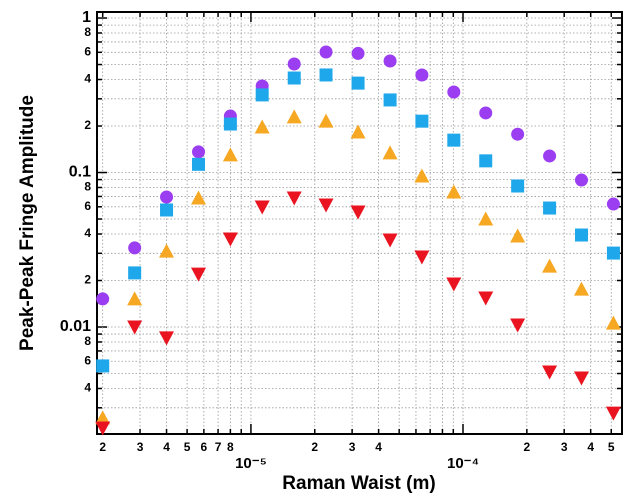  What do you see at coordinates (251, 463) in the screenshot?
I see `x-tick-label: 10⁻⁵` at bounding box center [251, 463].